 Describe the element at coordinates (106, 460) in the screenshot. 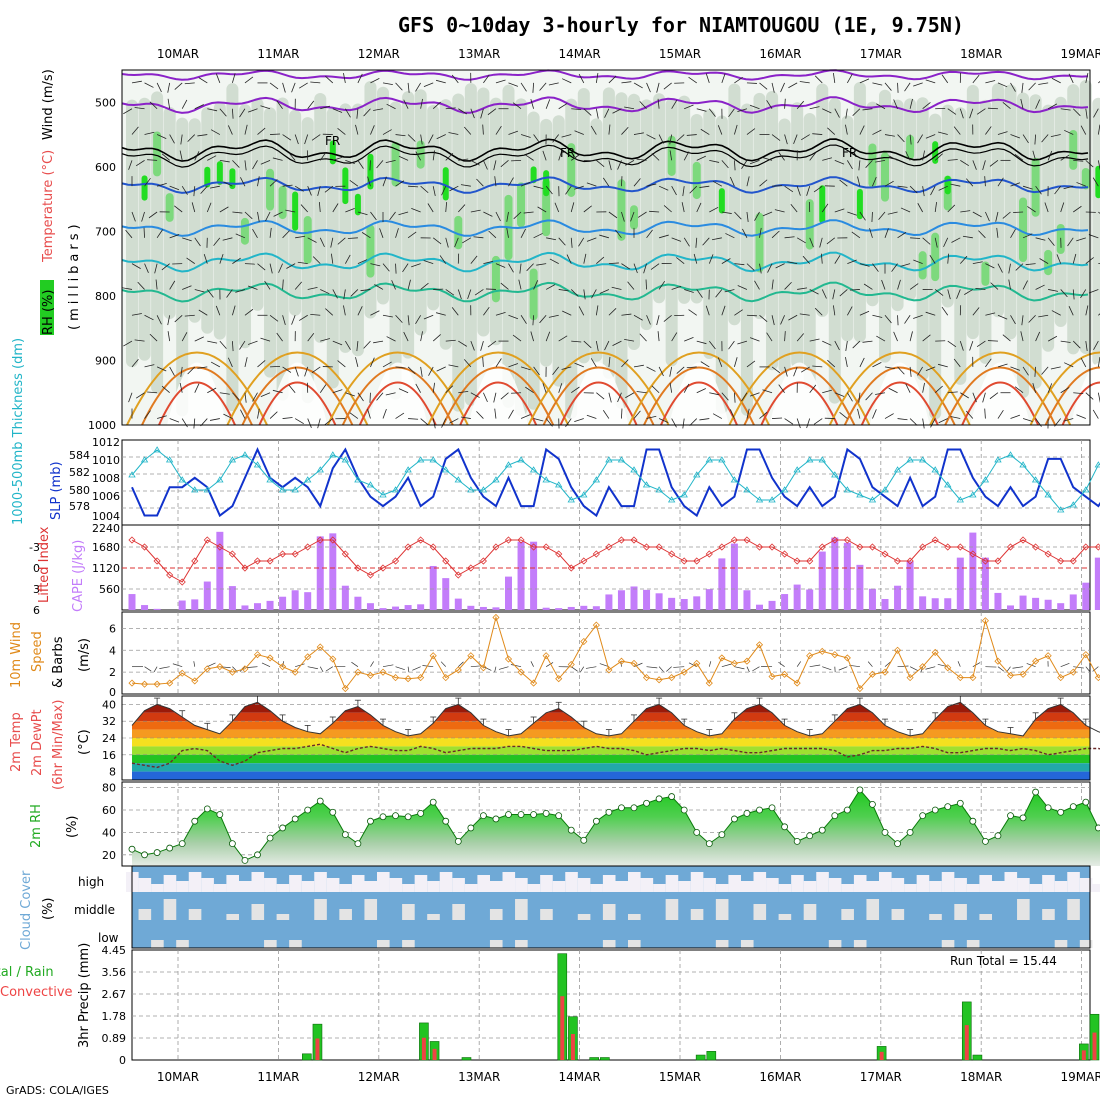

I see `tick-label: 1010` at that location.